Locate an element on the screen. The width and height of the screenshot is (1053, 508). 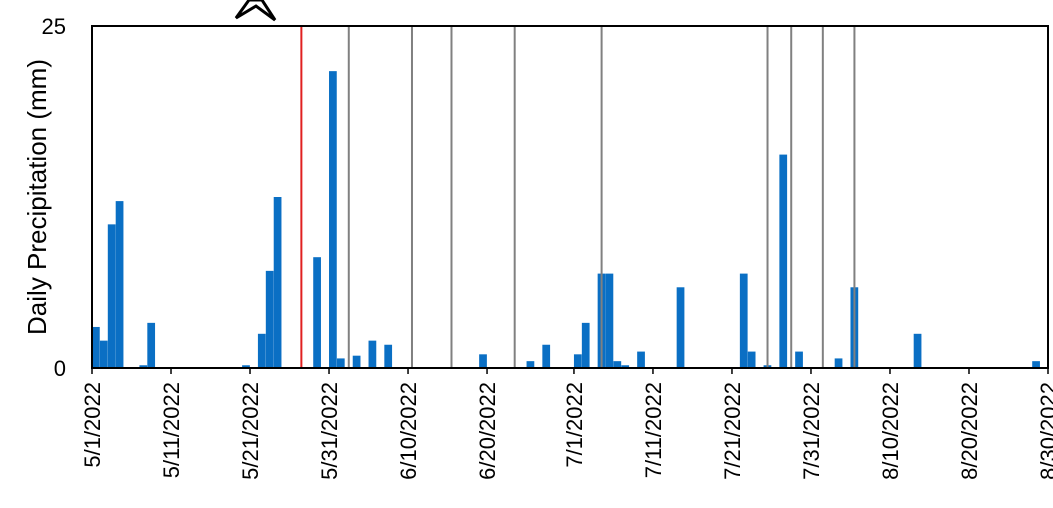
y-axis-ticks: 0 25 is located at coordinates (54, 197).